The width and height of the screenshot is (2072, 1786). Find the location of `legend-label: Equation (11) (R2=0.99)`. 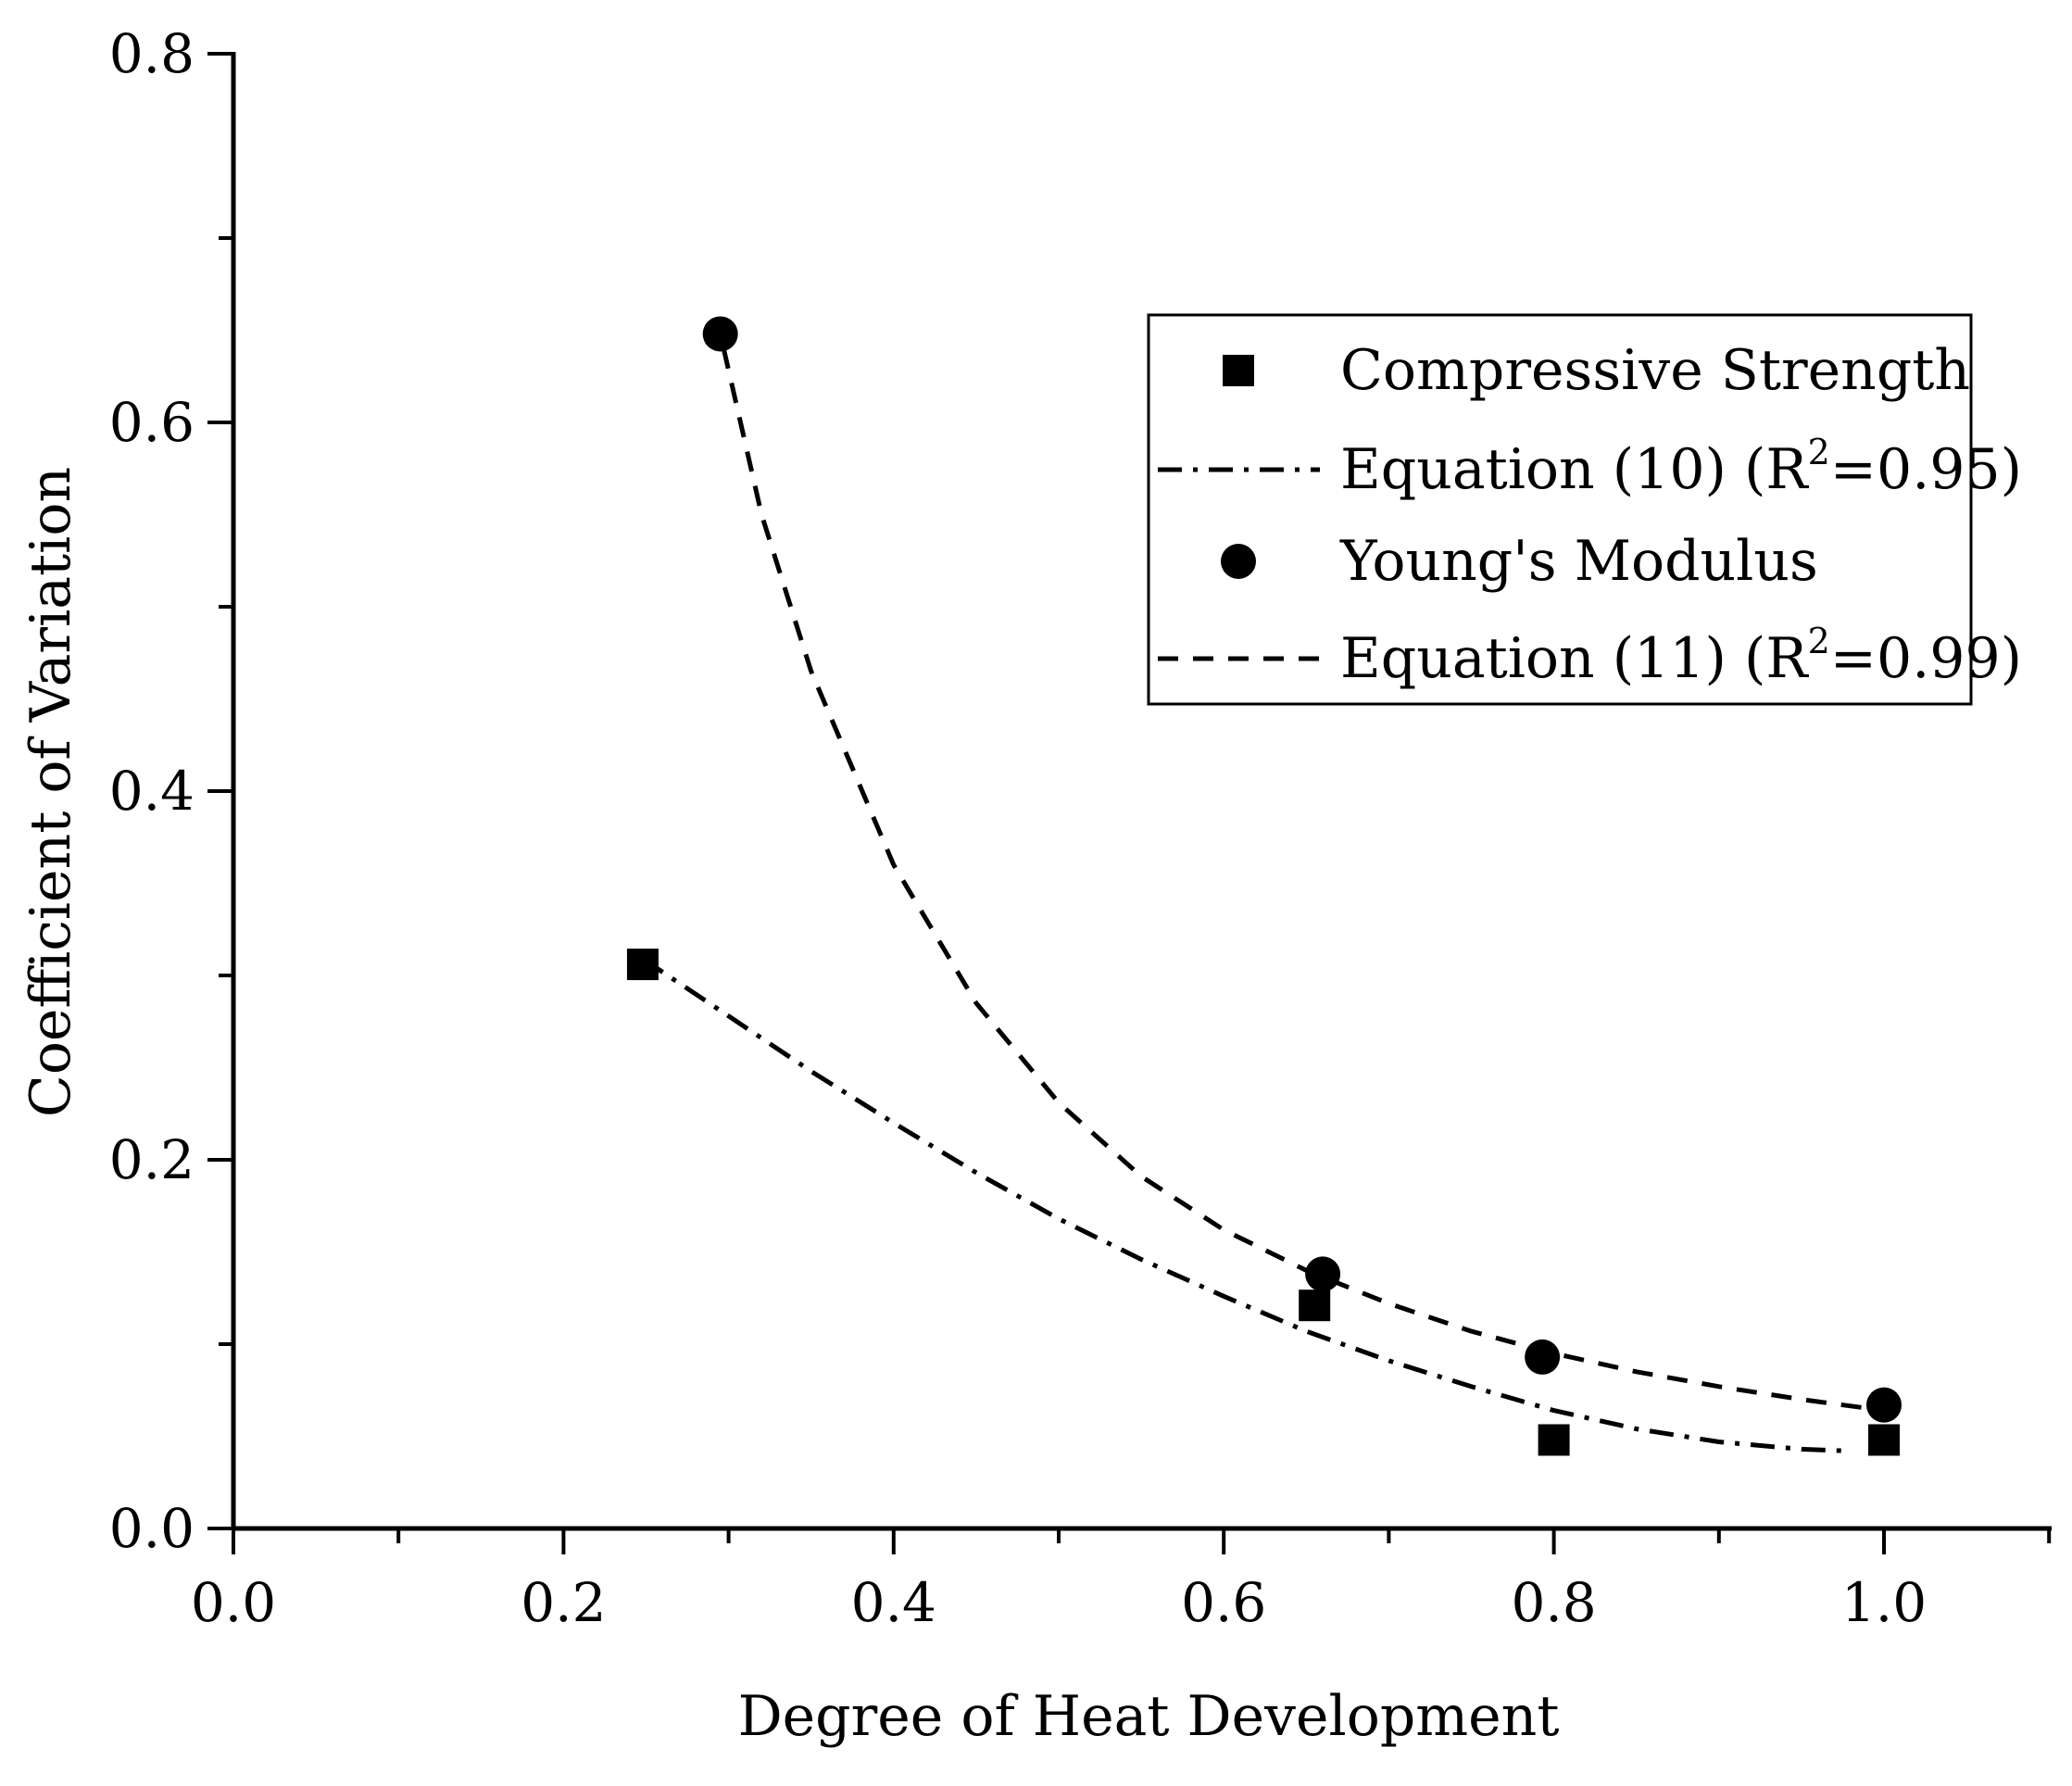

legend-label: Equation (11) (R2=0.99) is located at coordinates (1681, 656).